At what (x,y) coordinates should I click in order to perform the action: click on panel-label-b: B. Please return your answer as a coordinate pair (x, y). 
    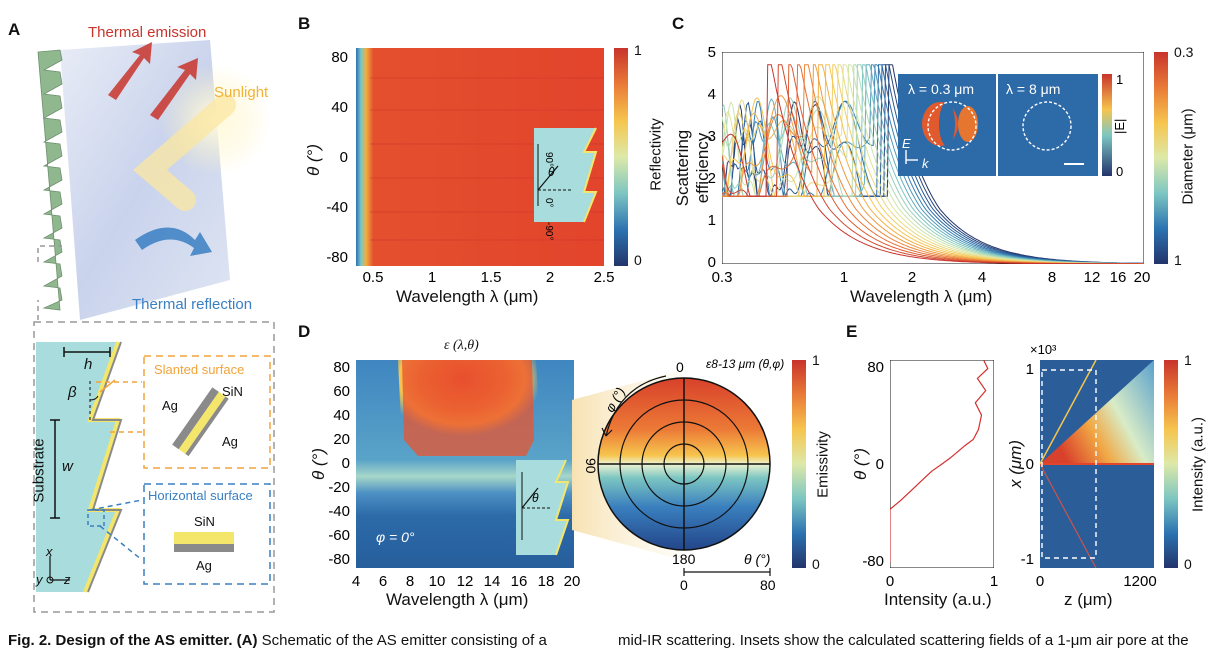
    Looking at the image, I should click on (304, 23).